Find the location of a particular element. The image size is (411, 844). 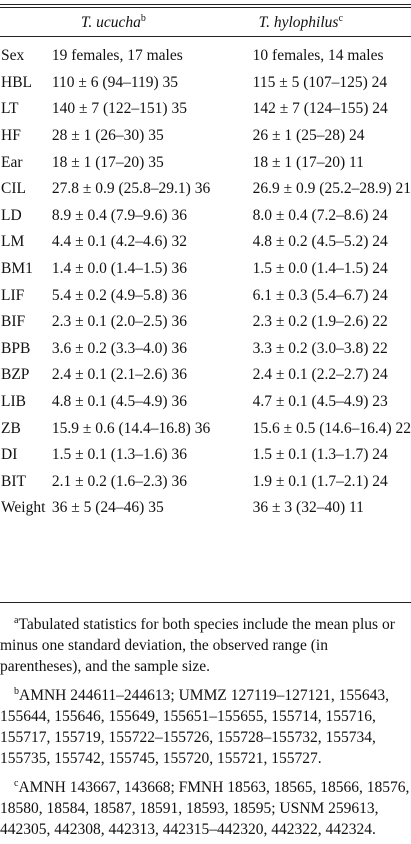

header-species-2: T. hylophilusc is located at coordinates (325, 24).